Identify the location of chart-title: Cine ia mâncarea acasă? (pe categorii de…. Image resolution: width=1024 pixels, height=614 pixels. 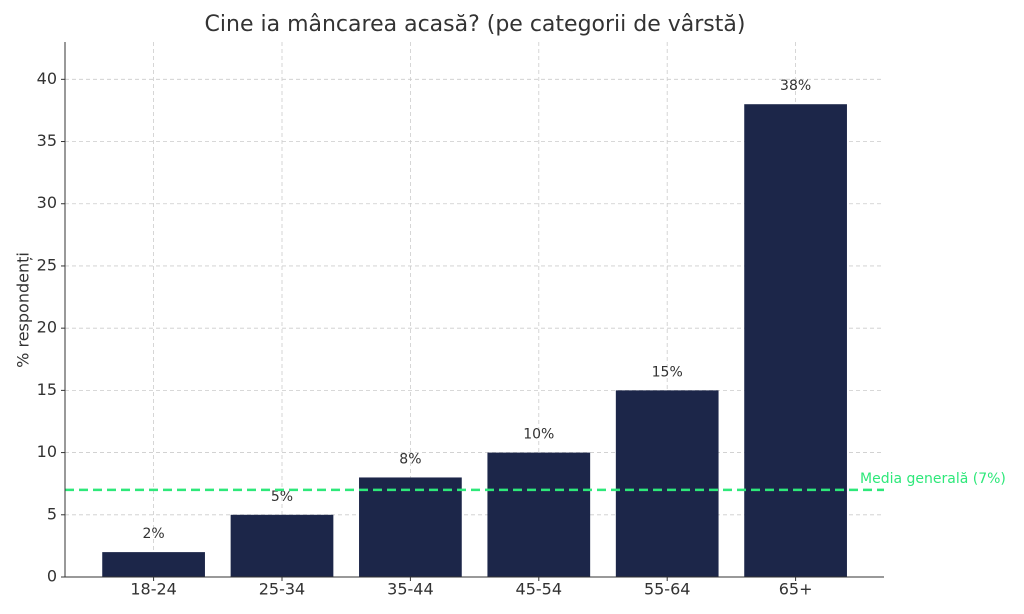
(475, 24).